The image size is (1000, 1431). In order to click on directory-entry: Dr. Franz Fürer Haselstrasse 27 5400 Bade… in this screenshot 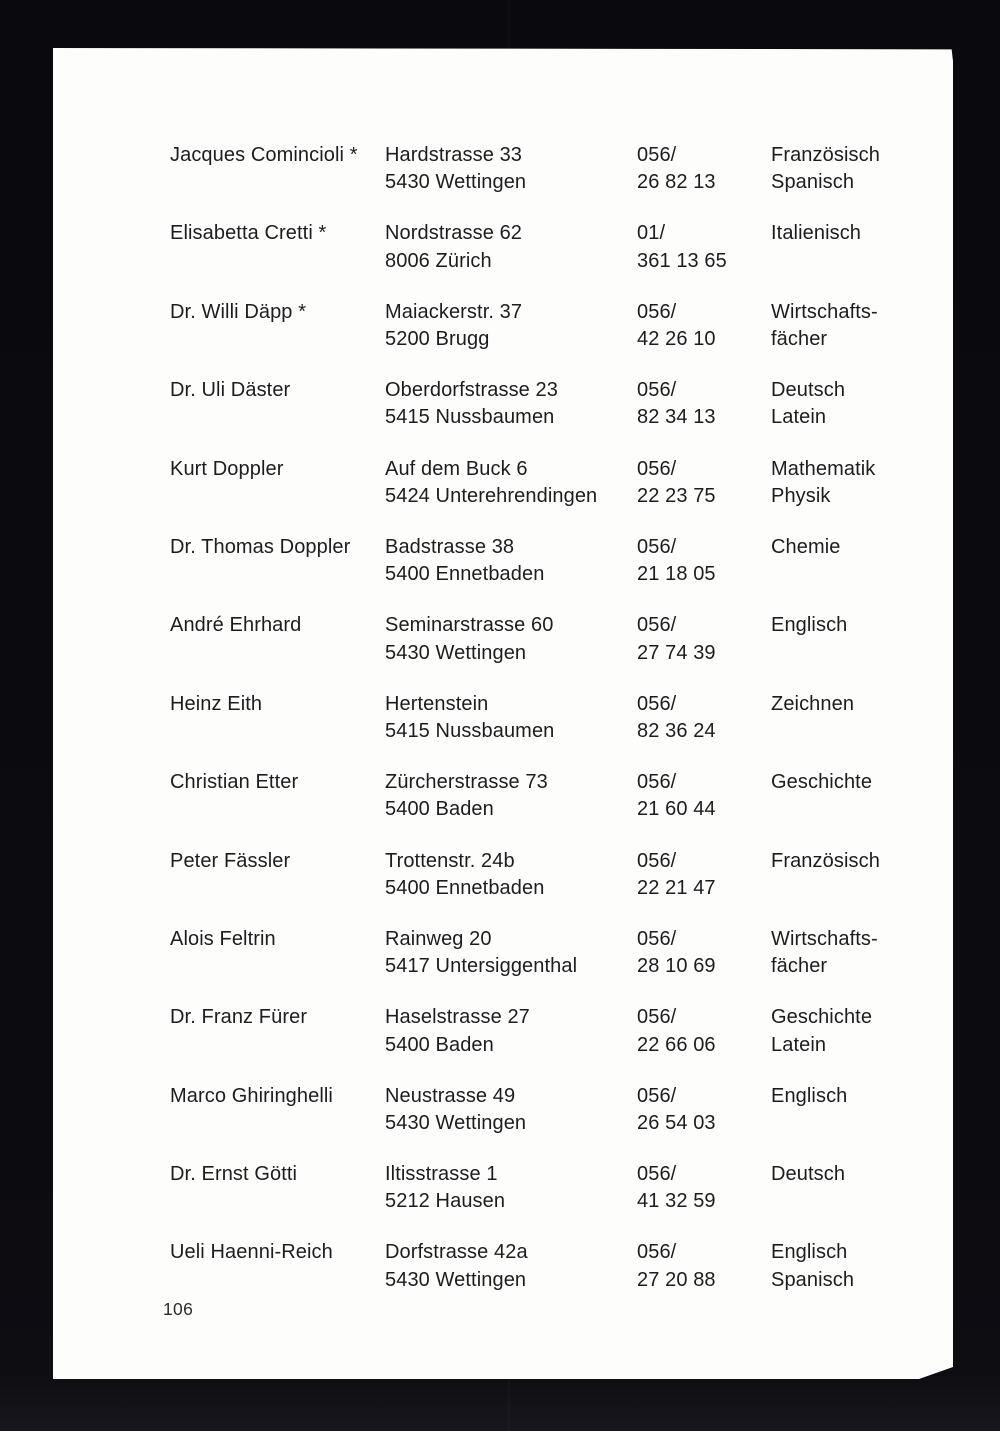, I will do `click(550, 1043)`.